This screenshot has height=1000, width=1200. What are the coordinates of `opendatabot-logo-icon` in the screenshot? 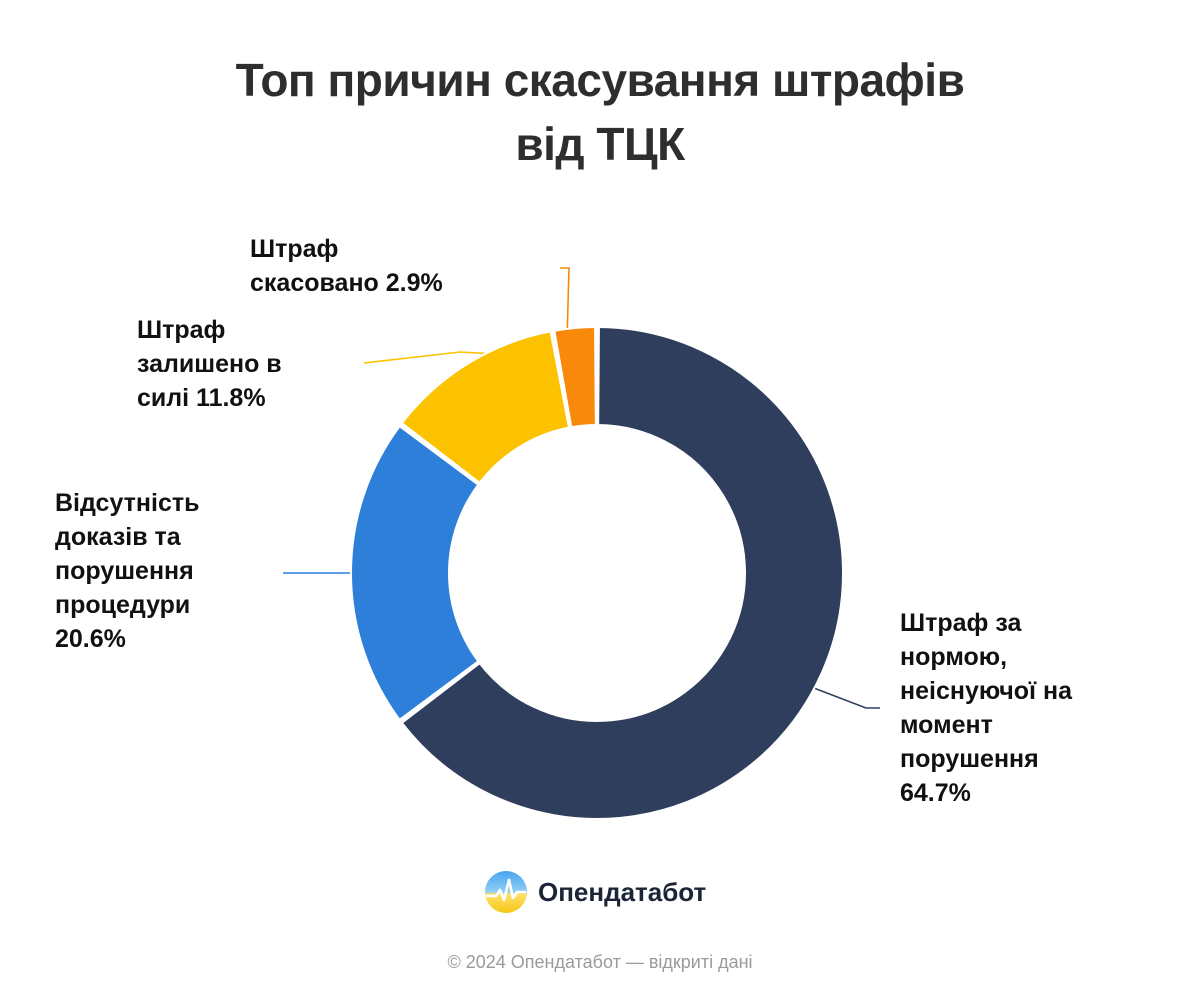 It's located at (506, 892).